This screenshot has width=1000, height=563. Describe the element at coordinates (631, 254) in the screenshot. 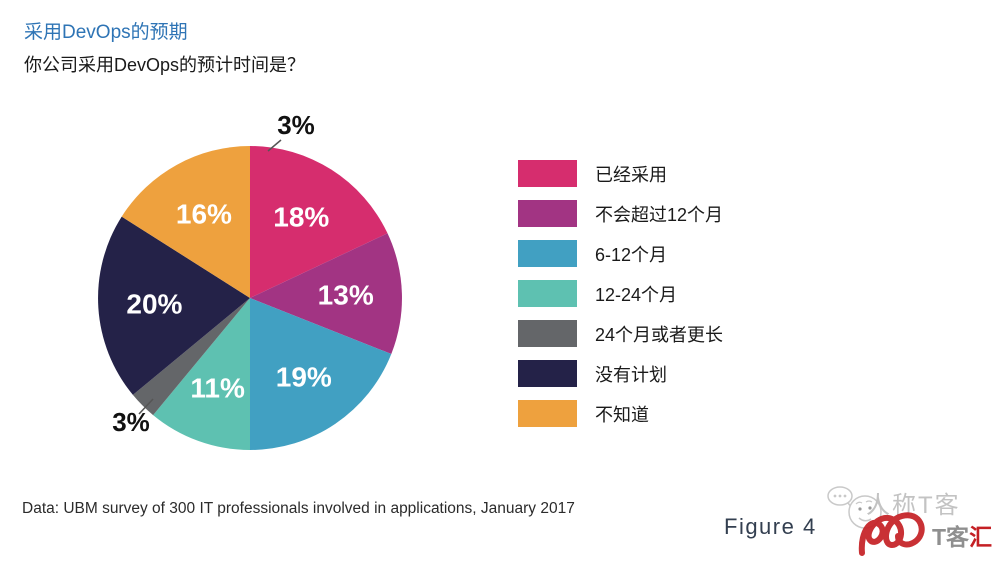

I see `legend-label-2: 6-12个月` at that location.